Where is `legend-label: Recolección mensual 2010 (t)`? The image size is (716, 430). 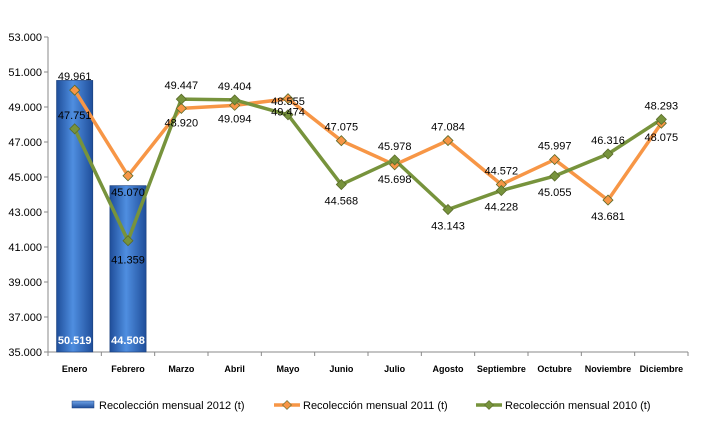
legend-label: Recolección mensual 2010 (t) is located at coordinates (578, 406).